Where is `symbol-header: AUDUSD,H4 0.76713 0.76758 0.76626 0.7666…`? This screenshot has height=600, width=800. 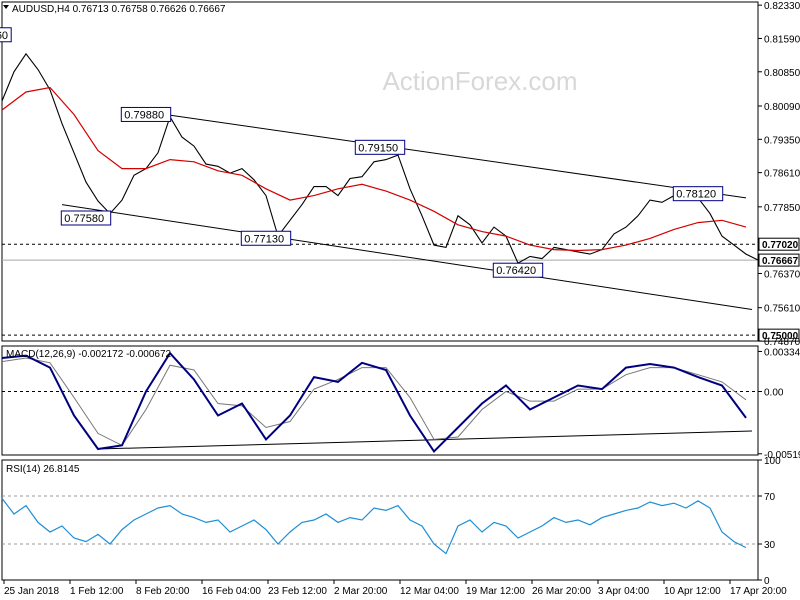 symbol-header: AUDUSD,H4 0.76713 0.76758 0.76626 0.7666… is located at coordinates (119, 9).